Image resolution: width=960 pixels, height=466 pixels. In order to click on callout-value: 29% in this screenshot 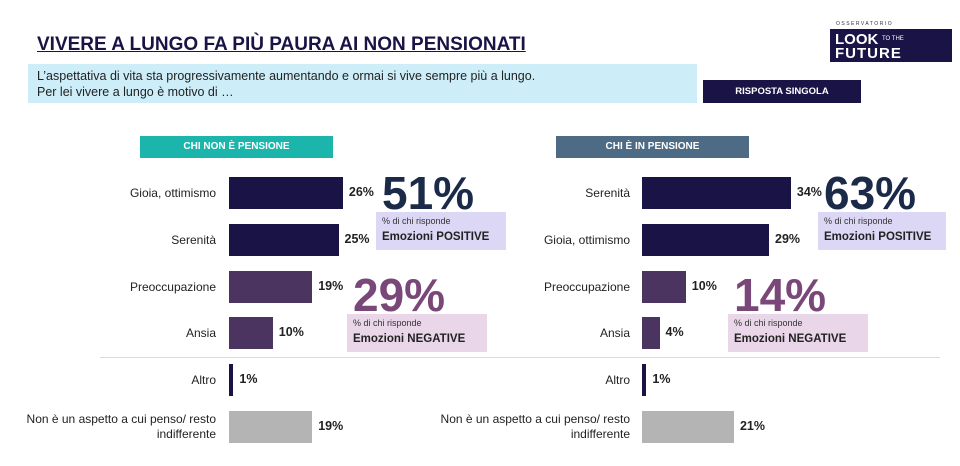, I will do `click(399, 295)`.